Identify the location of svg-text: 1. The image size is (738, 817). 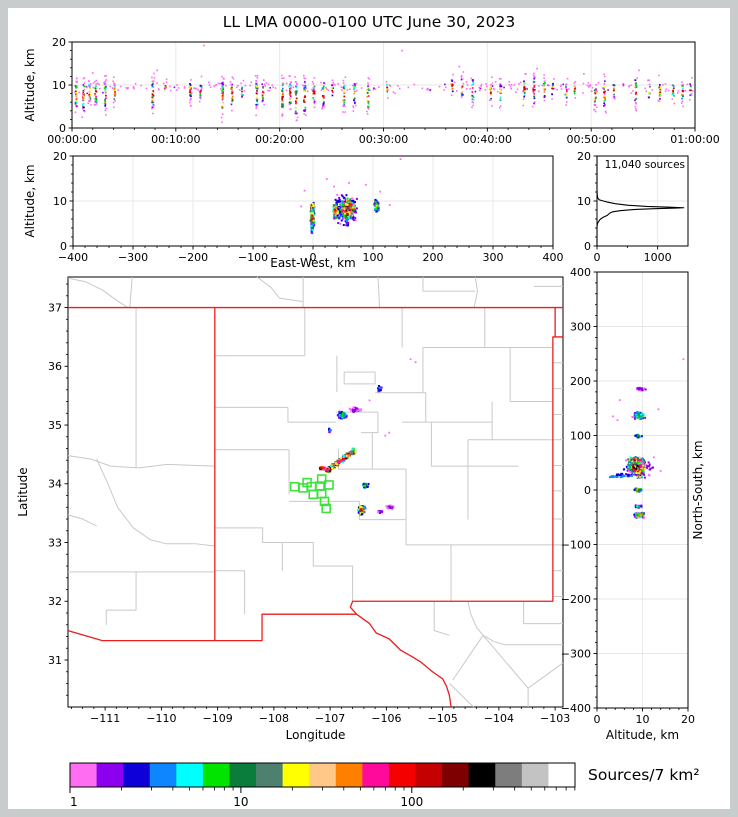
(74, 802).